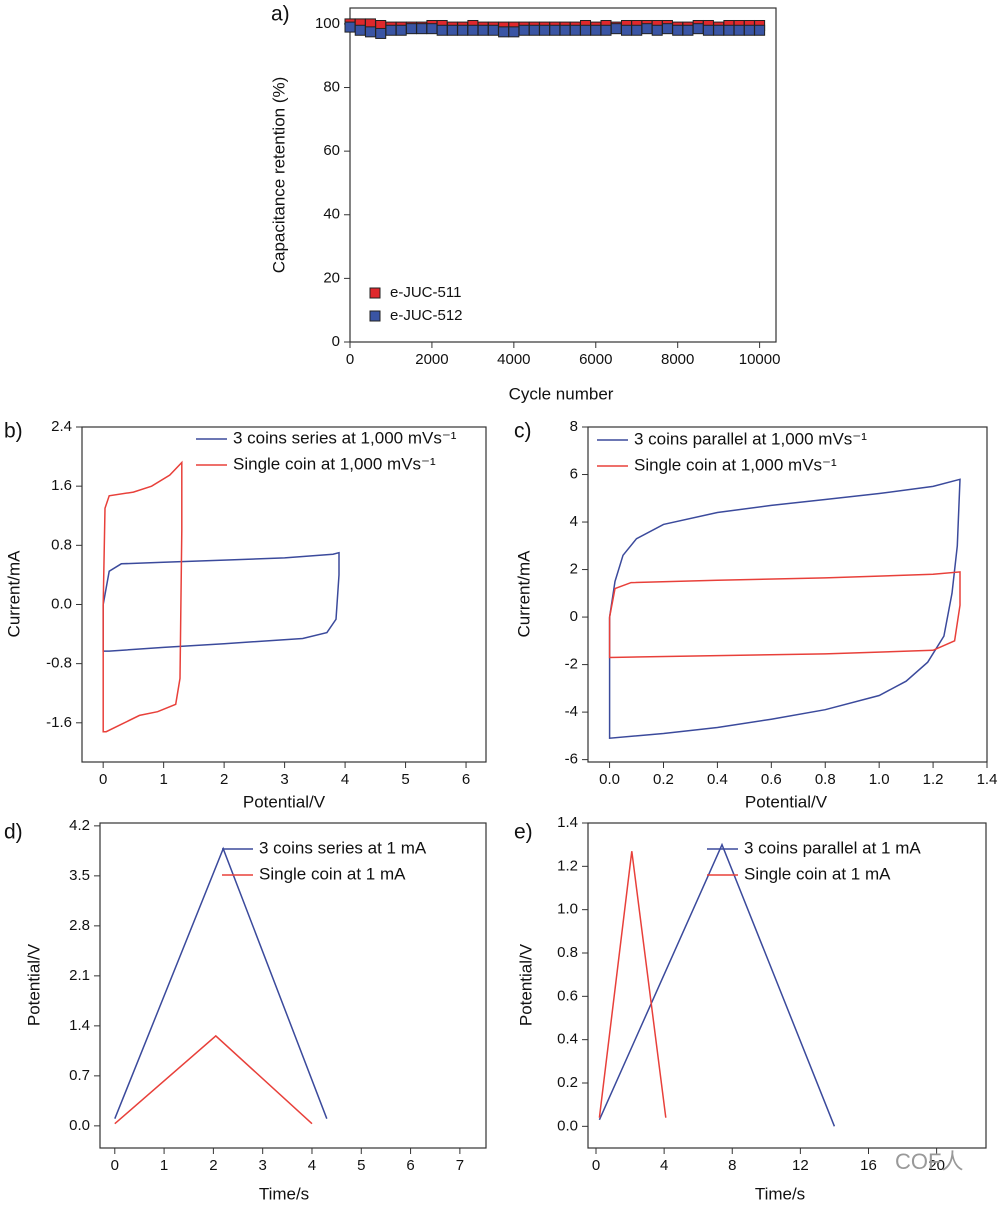  I want to click on x-tick-label: 0.0, so click(609, 779).